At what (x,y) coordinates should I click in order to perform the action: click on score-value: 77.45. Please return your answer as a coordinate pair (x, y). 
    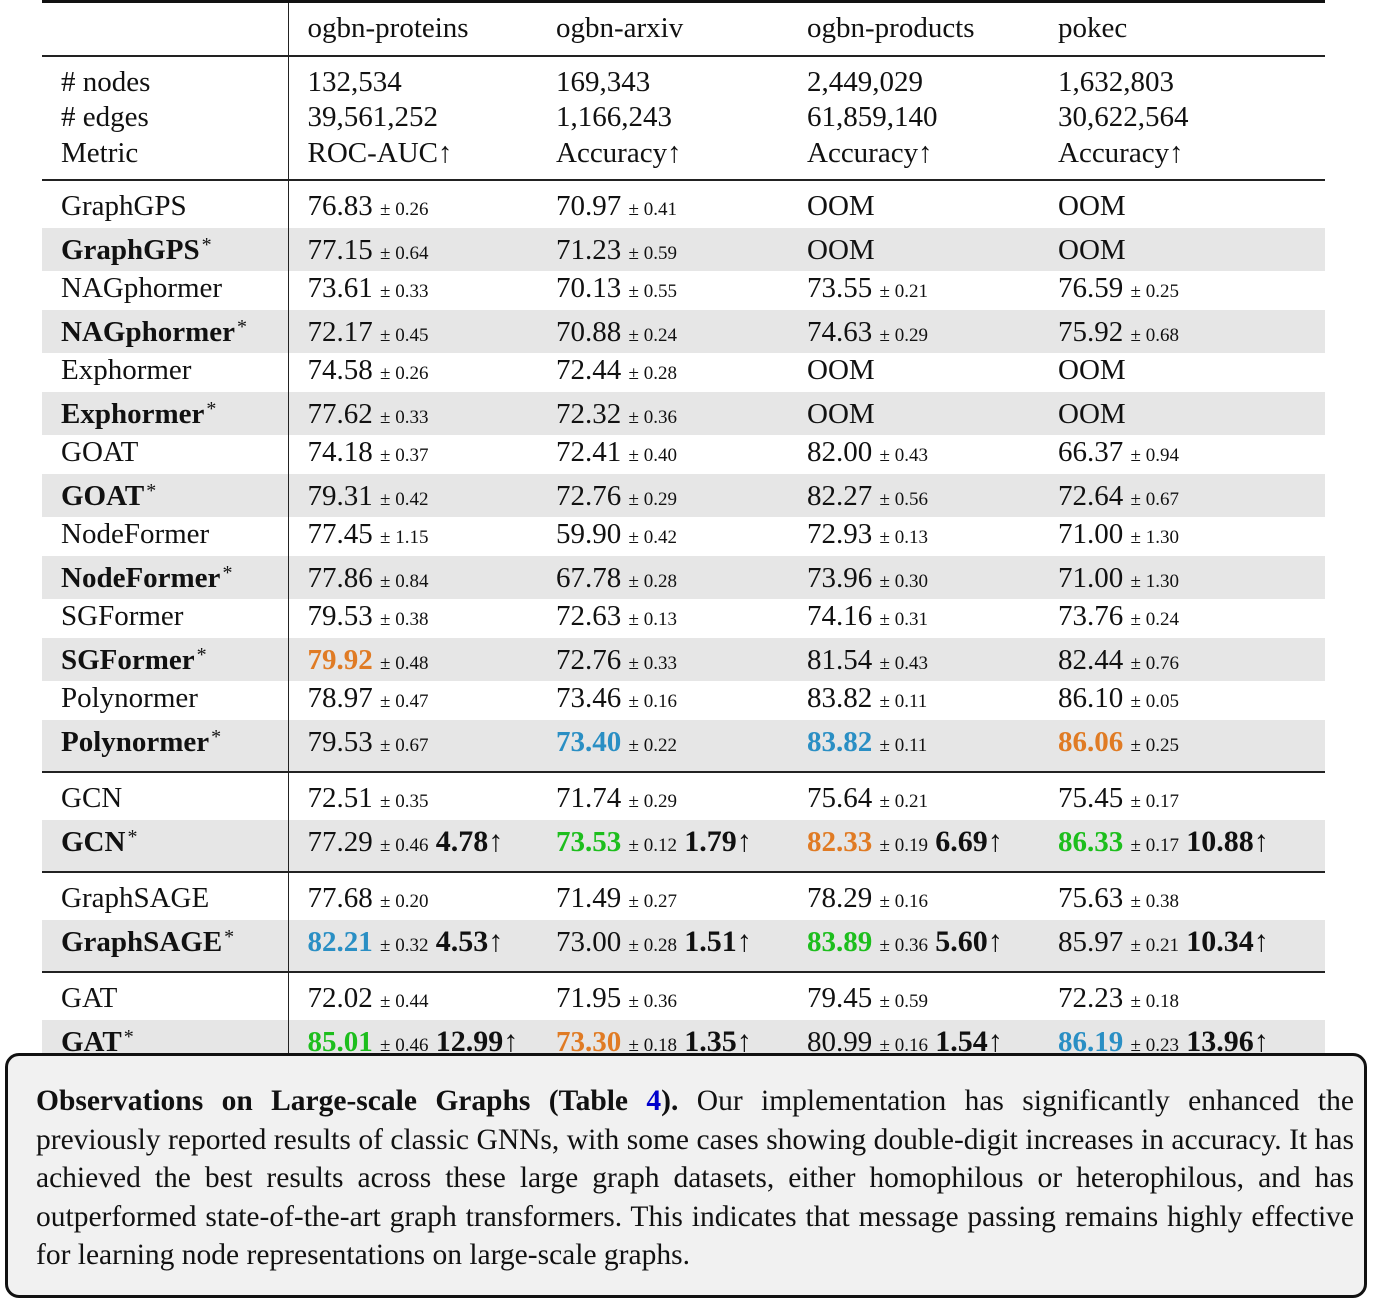
    Looking at the image, I should click on (340, 534).